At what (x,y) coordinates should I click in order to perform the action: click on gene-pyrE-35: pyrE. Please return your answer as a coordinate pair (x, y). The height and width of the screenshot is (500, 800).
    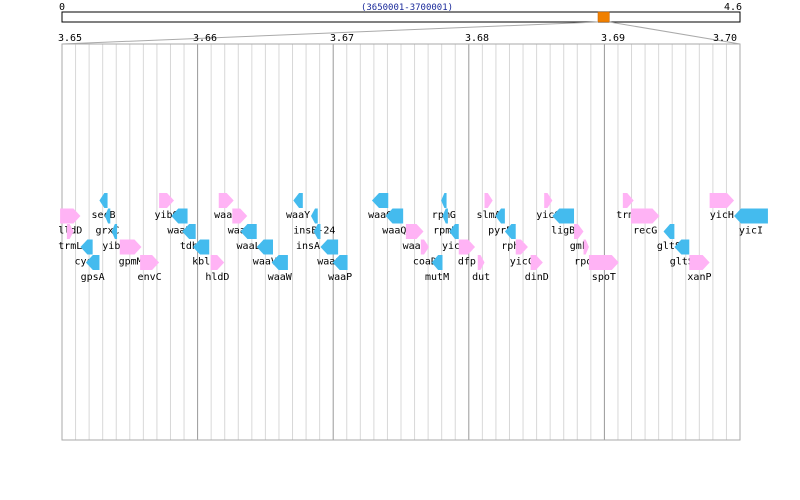
    Looking at the image, I should click on (500, 222).